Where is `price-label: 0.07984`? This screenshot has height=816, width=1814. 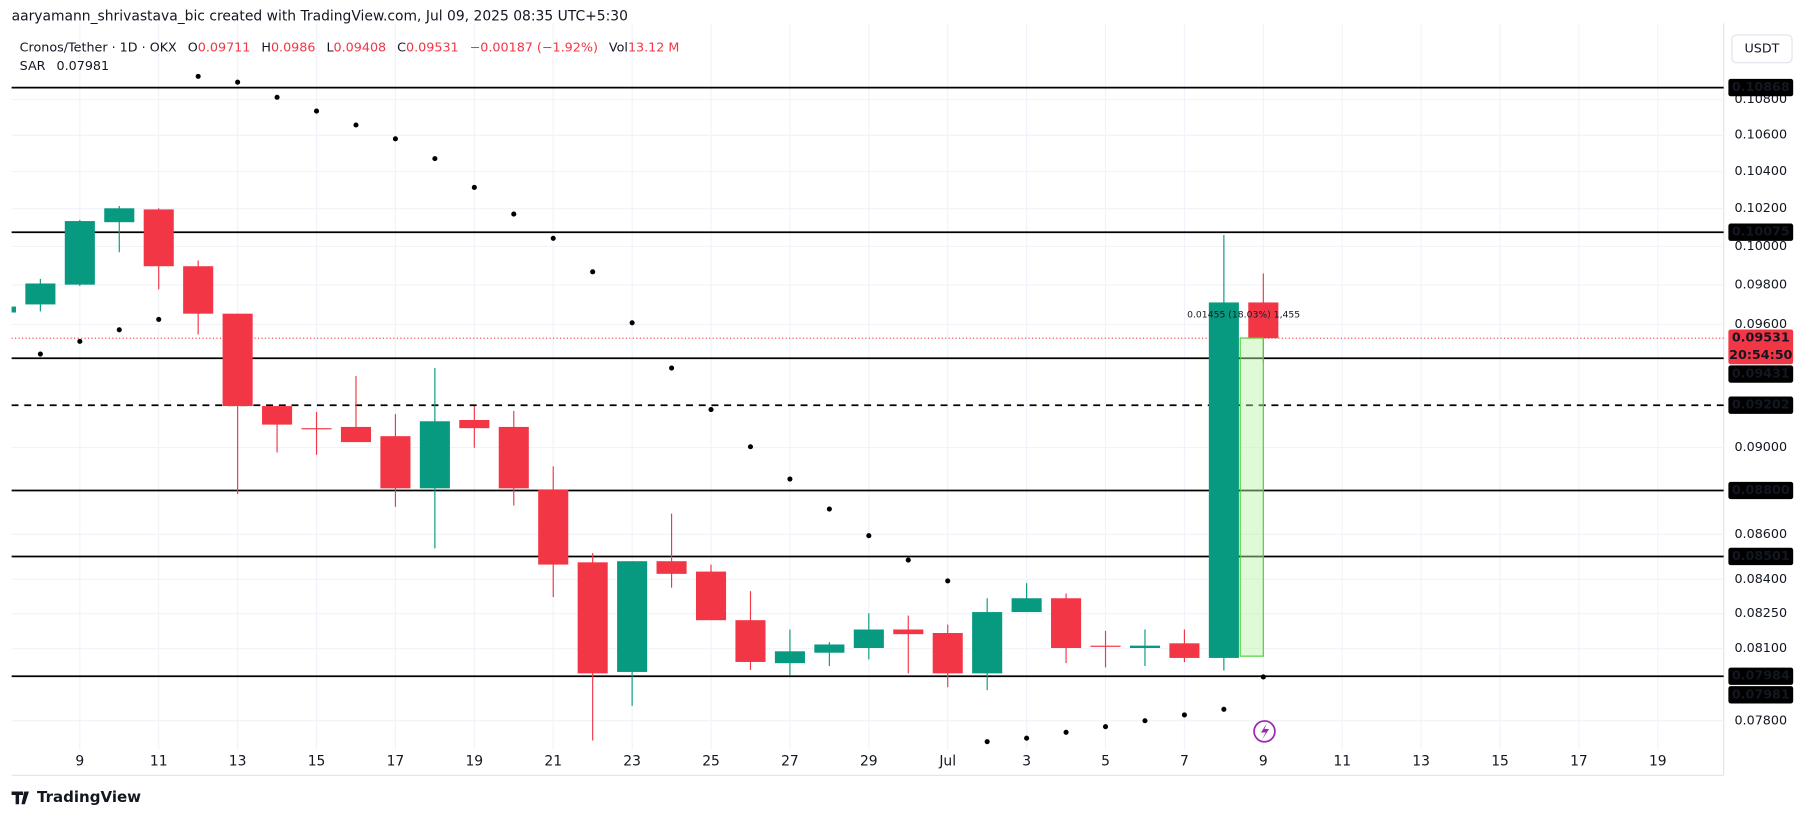
price-label: 0.07984 is located at coordinates (1761, 675).